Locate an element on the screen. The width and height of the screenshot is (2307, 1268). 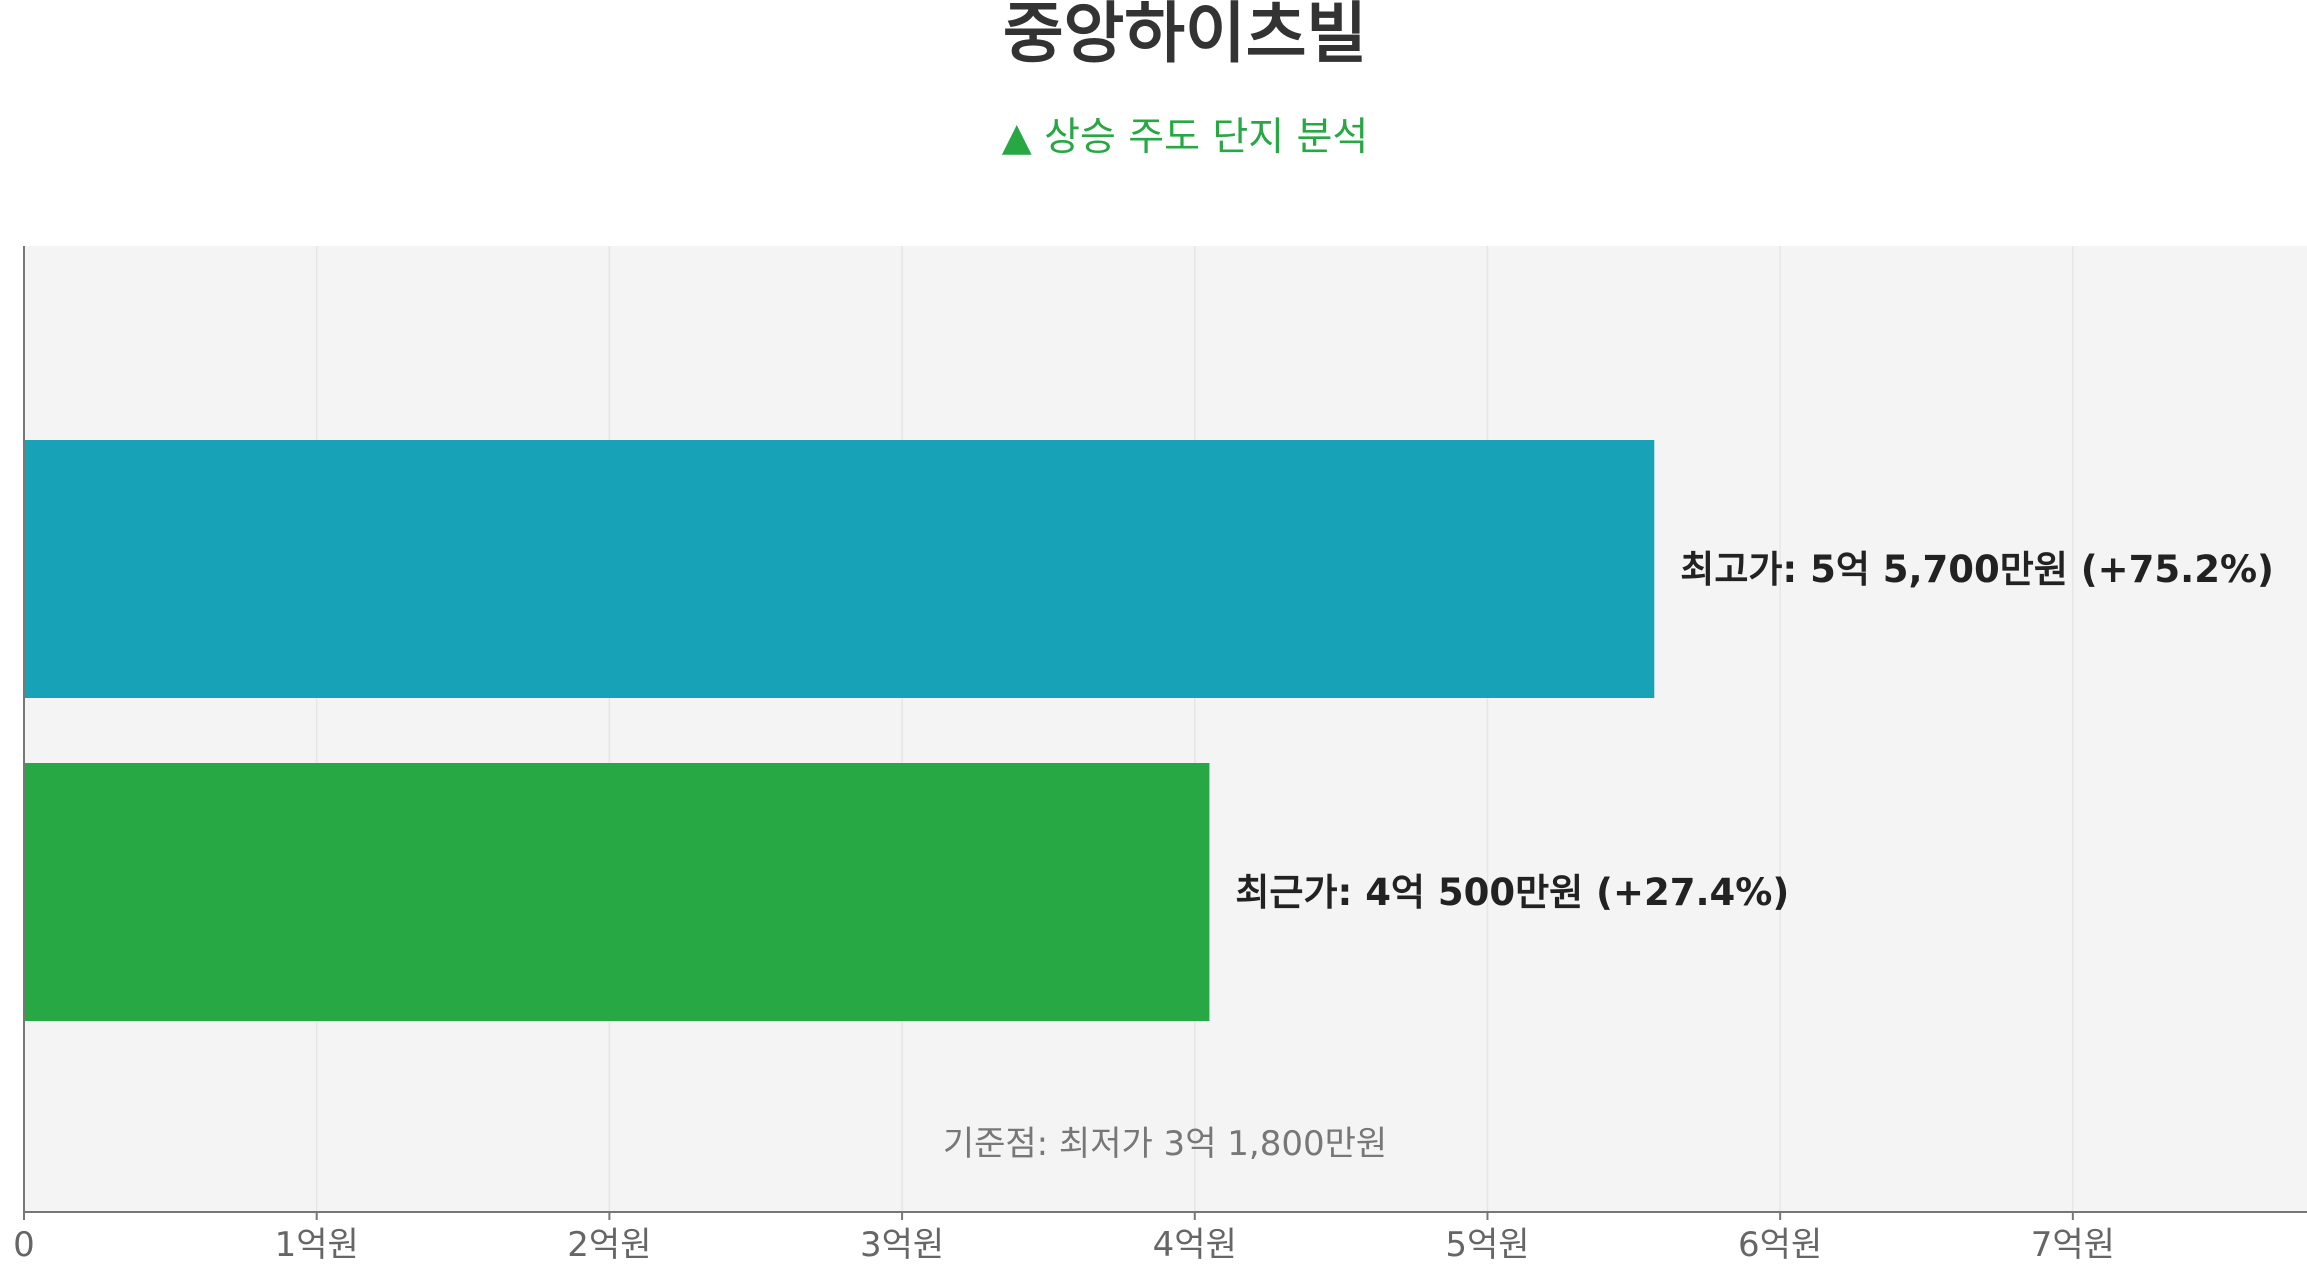
x-tick-label: 0 is located at coordinates (24, 1245).